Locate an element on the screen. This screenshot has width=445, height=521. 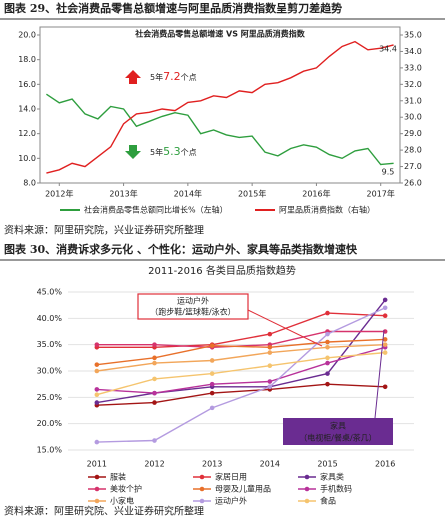
legend-label: 运动户外 is located at coordinates (231, 501).